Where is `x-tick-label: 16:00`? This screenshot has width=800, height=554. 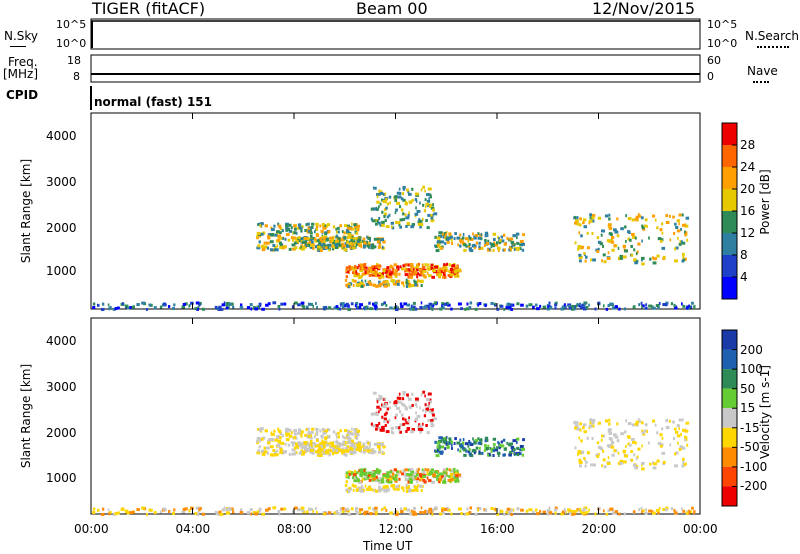 x-tick-label: 16:00 is located at coordinates (497, 529).